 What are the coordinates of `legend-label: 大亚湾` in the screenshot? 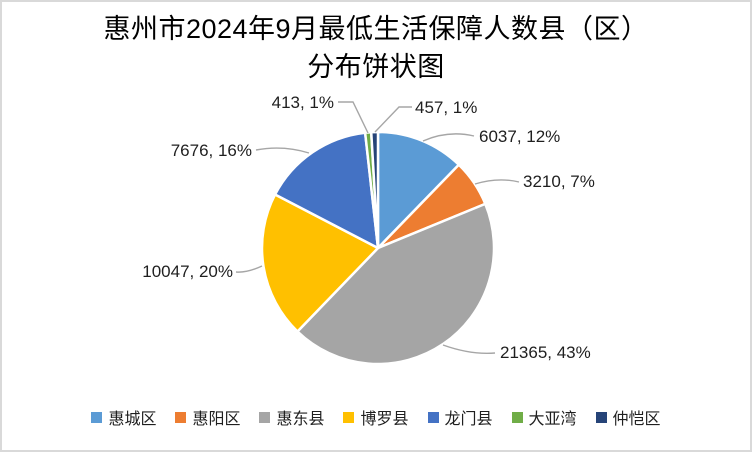 It's located at (552, 419).